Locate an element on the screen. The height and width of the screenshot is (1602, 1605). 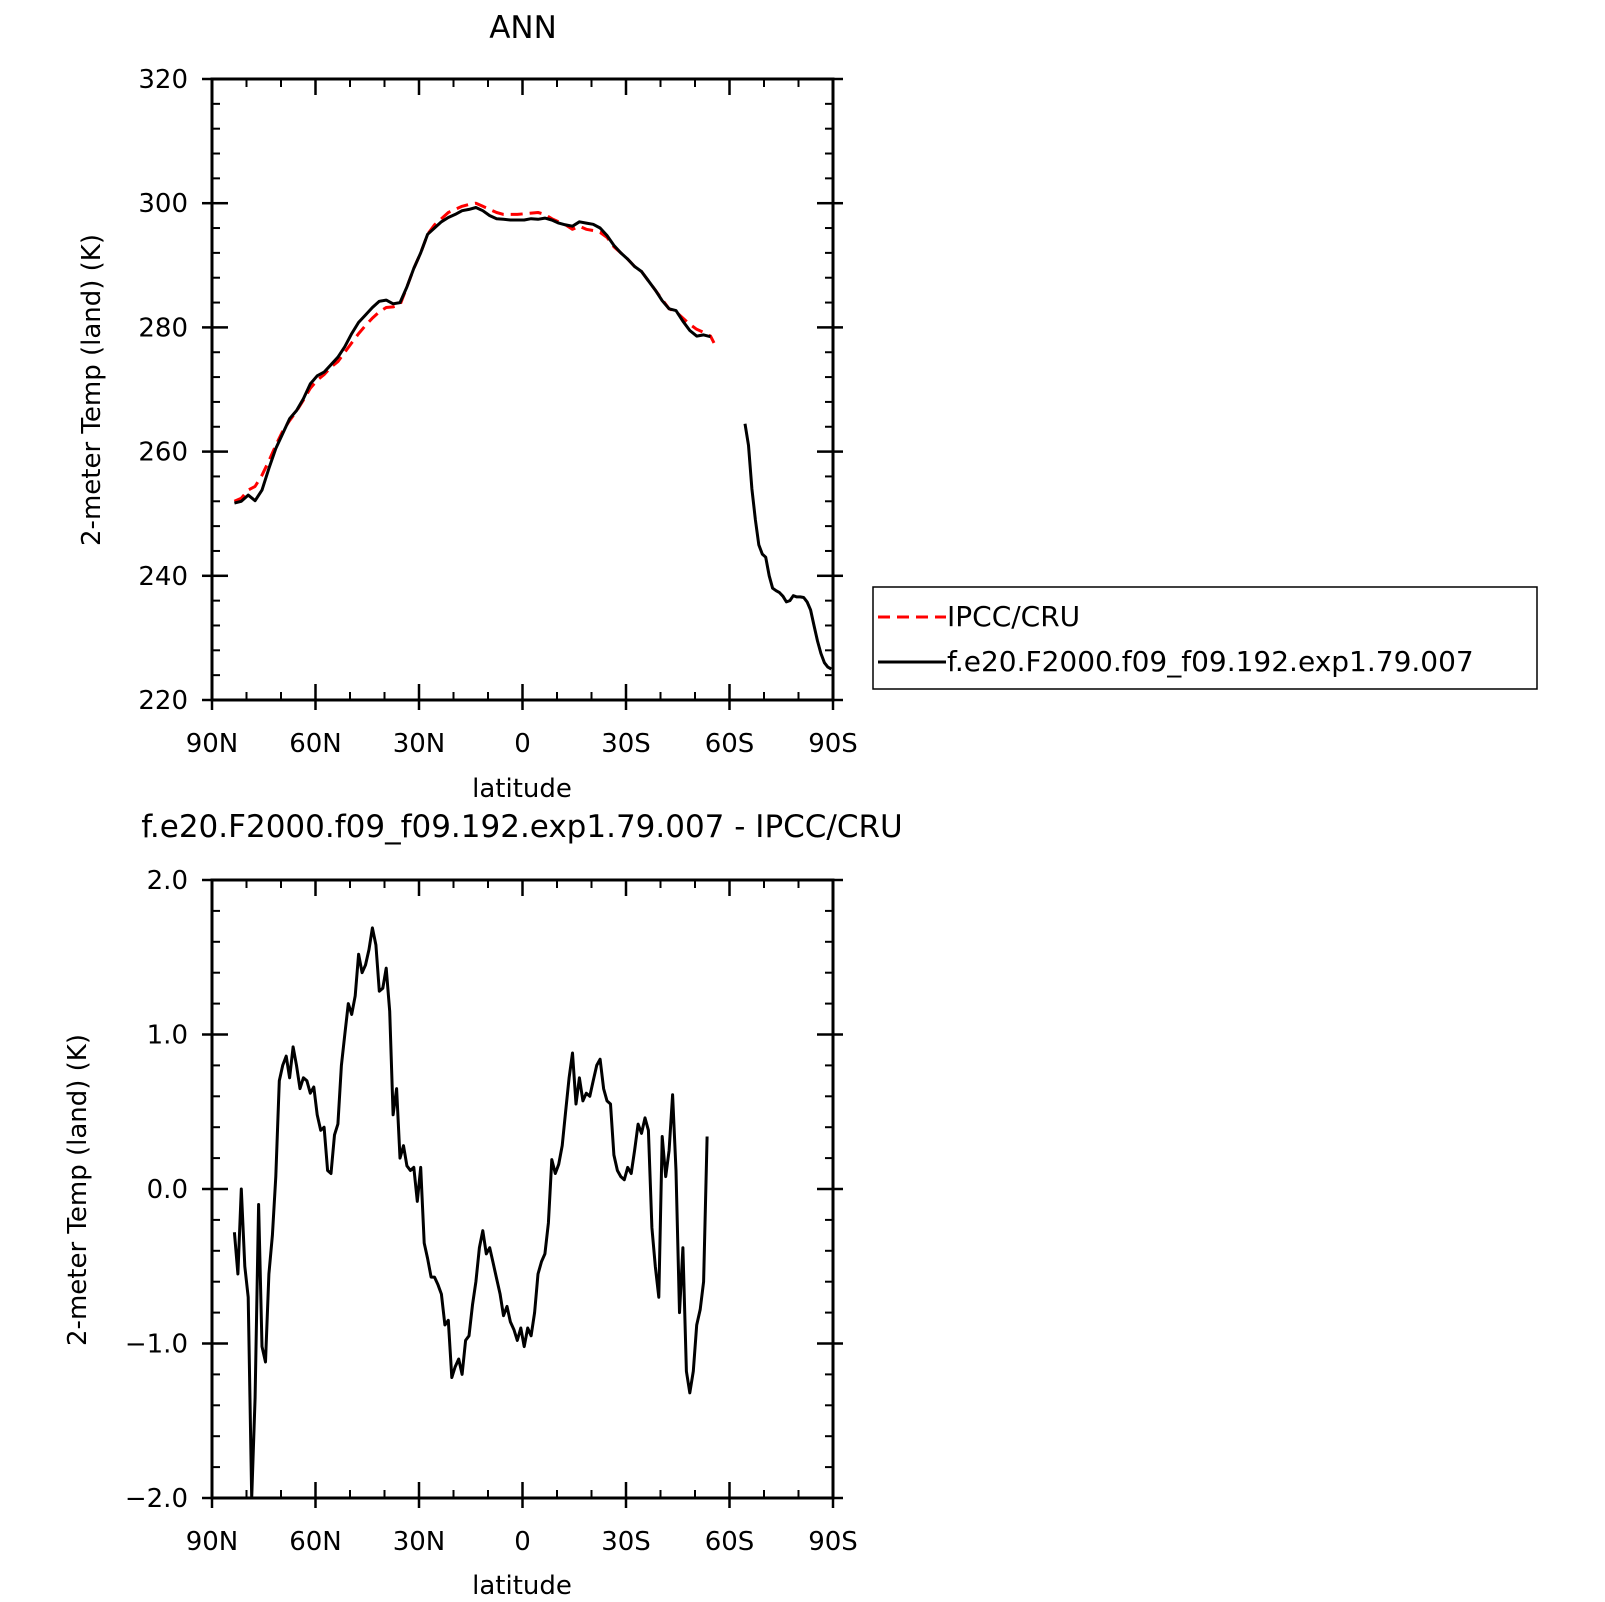
bottom-y-axis-label: 2-meter Temp (land) (K) is located at coordinates (78, 1190).